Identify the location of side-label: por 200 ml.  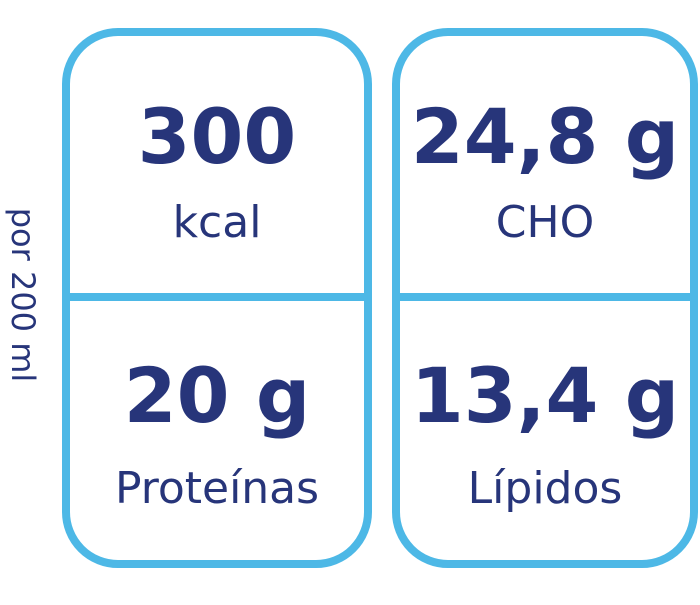
(23, 295).